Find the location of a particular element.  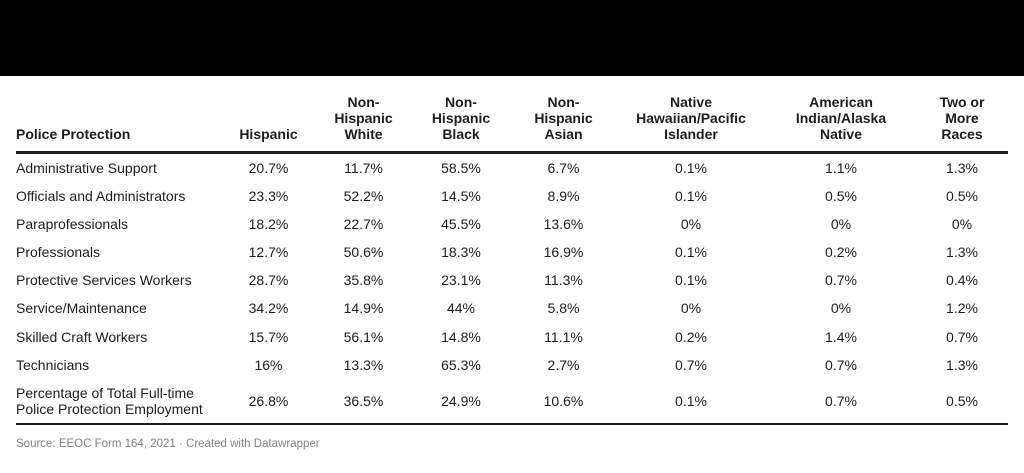

value-cell: 14.5% is located at coordinates (461, 196).